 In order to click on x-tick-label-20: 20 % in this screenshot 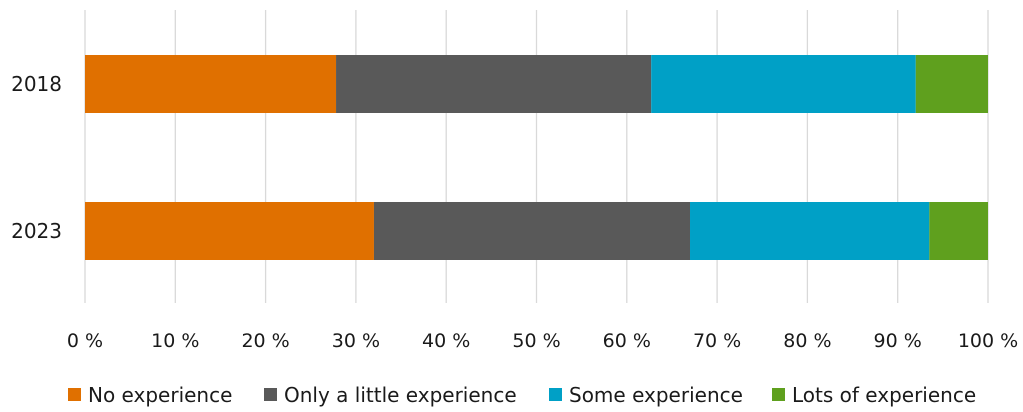, I will do `click(265, 341)`.